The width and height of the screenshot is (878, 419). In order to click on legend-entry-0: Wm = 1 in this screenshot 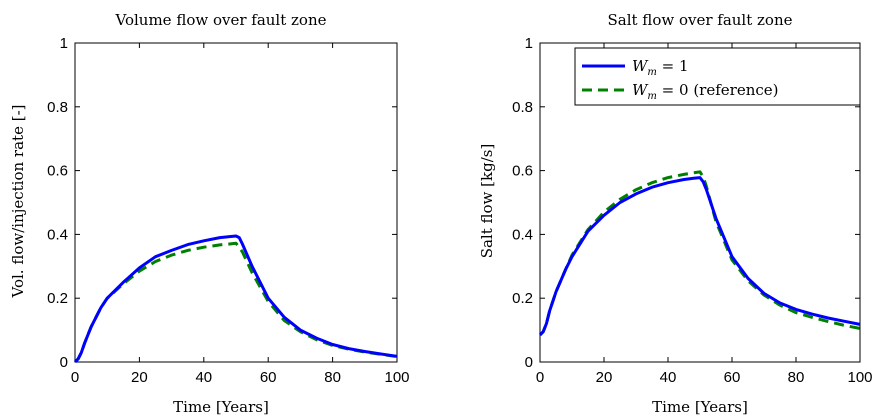, I will do `click(660, 67)`.